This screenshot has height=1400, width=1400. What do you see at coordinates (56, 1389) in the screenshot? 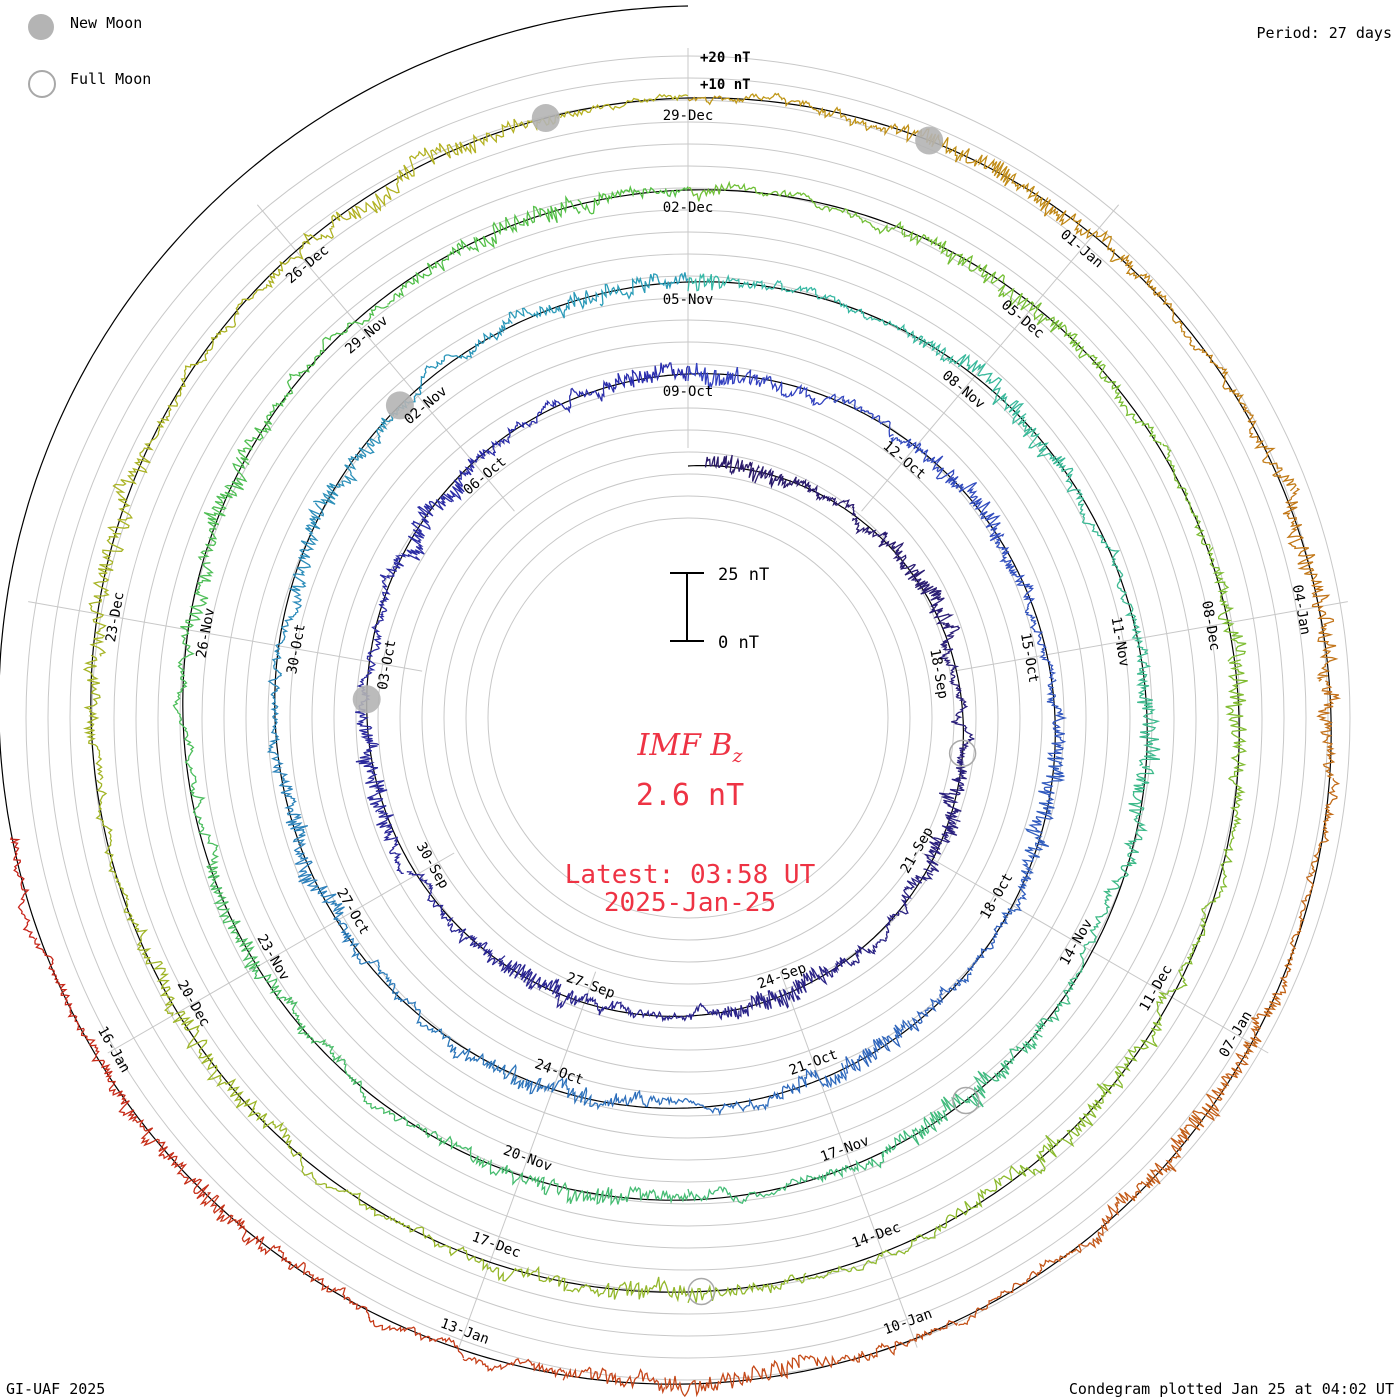
I see `footer-credit: GI-UAF 2025` at bounding box center [56, 1389].